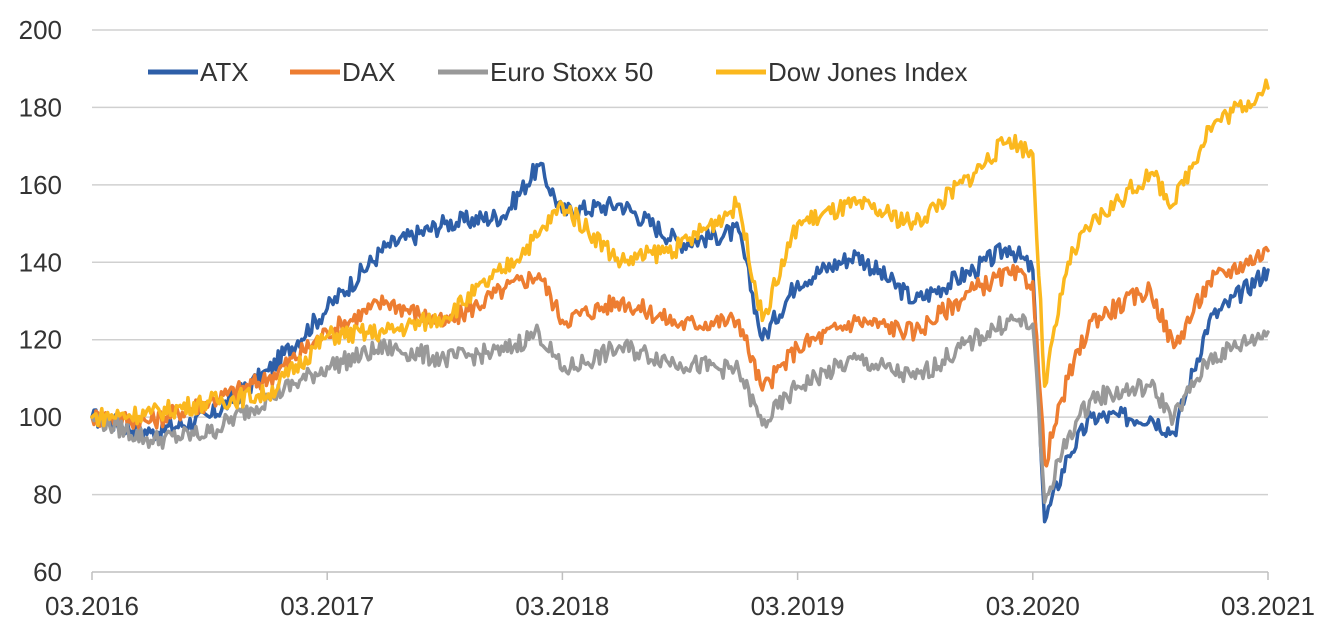 The image size is (1335, 636). Describe the element at coordinates (47, 495) in the screenshot. I see `y-tick-label: 80` at that location.